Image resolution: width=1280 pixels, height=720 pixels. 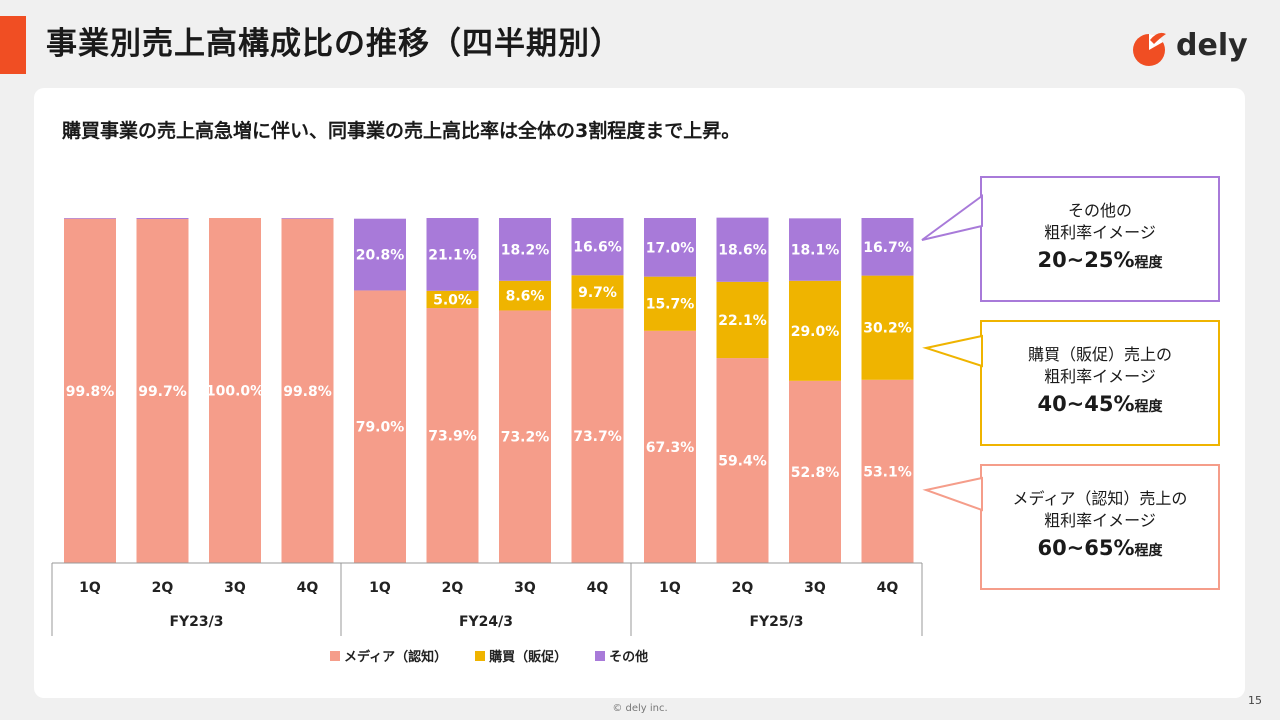 What do you see at coordinates (380, 428) in the screenshot?
I see `data-label: 79.0%` at bounding box center [380, 428].